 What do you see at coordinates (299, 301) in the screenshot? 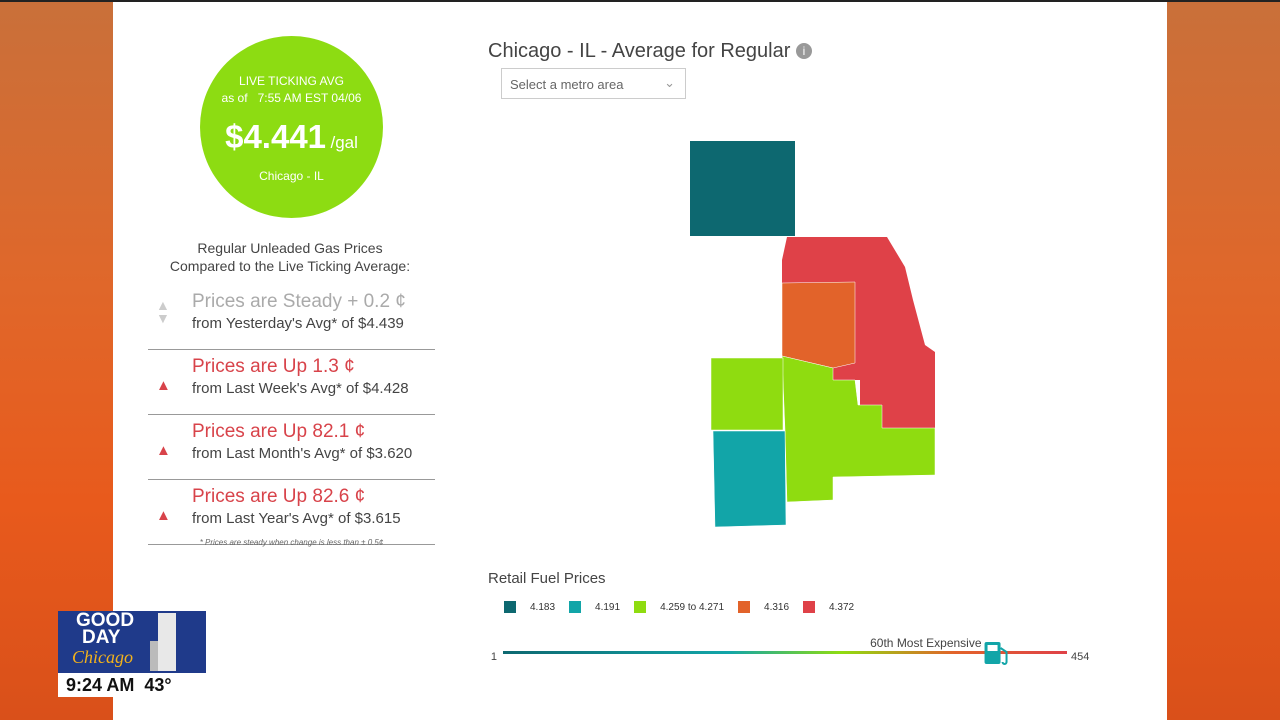
I see `item-status: Prices are Steady + 0.2 ¢` at bounding box center [299, 301].